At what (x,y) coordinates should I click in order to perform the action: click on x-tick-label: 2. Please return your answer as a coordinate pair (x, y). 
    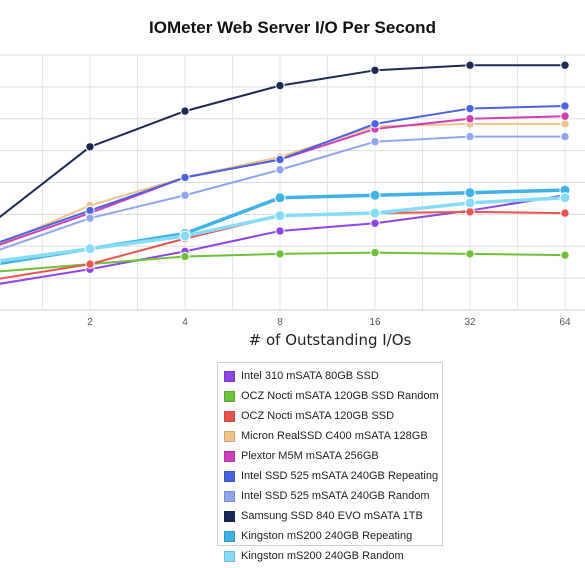
    Looking at the image, I should click on (90, 322).